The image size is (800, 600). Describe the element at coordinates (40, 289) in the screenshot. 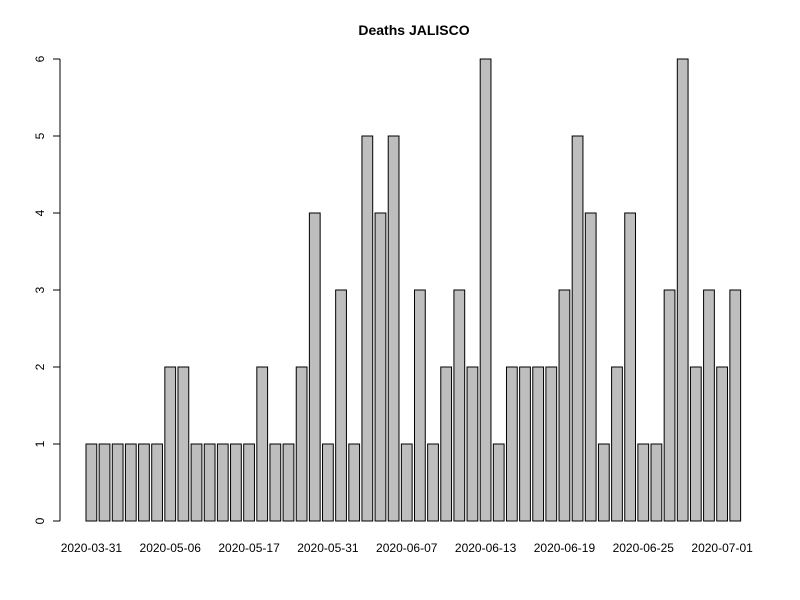

I see `y-tick-label: 3` at that location.